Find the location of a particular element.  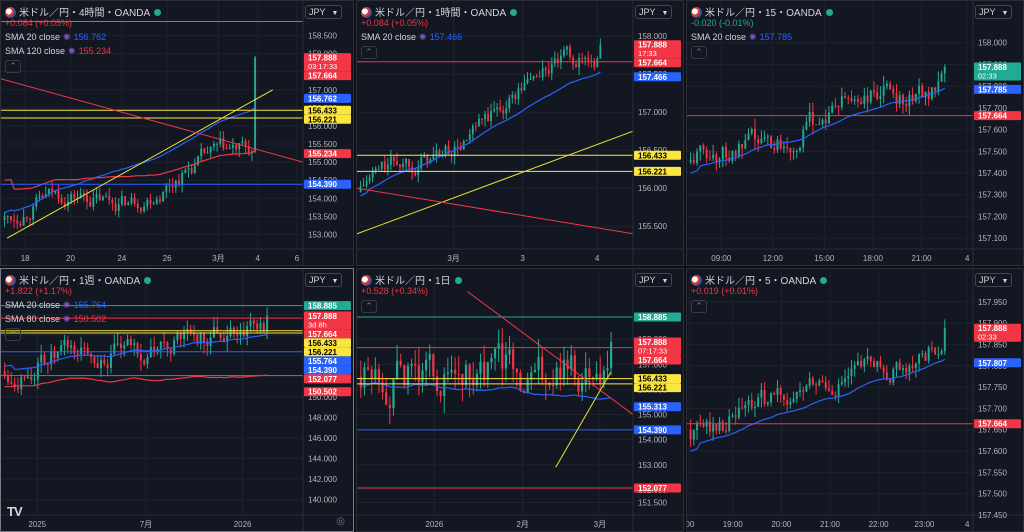

price-change: +0.084 (+0.05%) is located at coordinates (39, 23).